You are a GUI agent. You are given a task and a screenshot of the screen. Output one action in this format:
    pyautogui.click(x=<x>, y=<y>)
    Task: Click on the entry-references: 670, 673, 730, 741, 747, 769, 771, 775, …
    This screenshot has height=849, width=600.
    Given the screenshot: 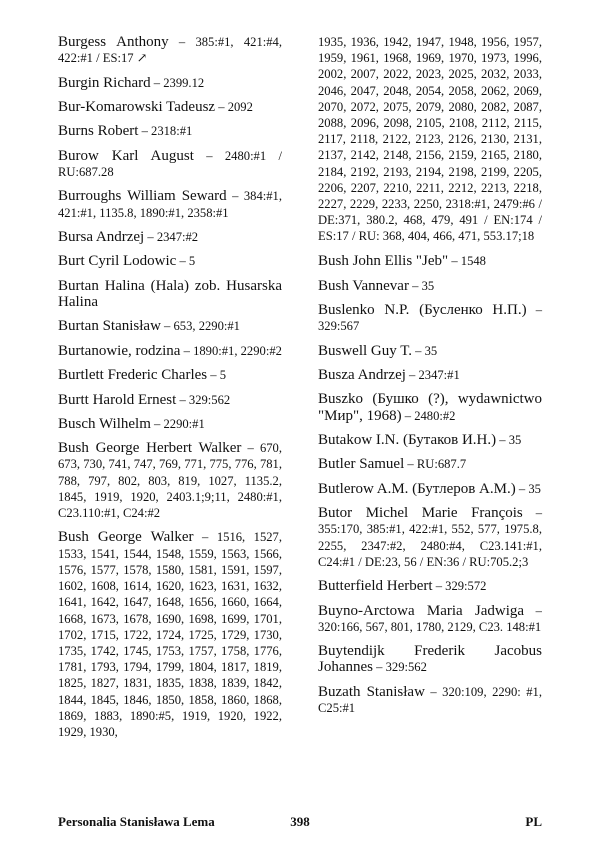 What is the action you would take?
    pyautogui.click(x=170, y=481)
    